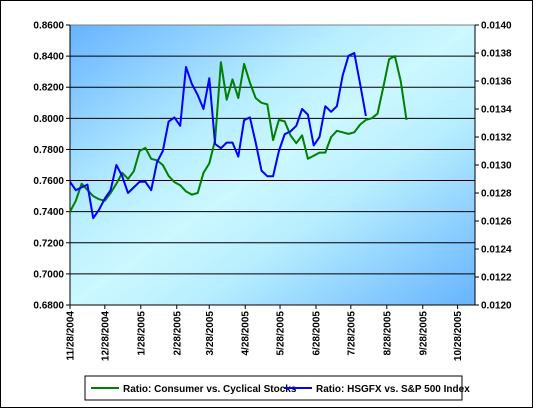 This screenshot has width=535, height=414. What do you see at coordinates (71, 336) in the screenshot?
I see `x-tick-label: 11/28/2004` at bounding box center [71, 336].